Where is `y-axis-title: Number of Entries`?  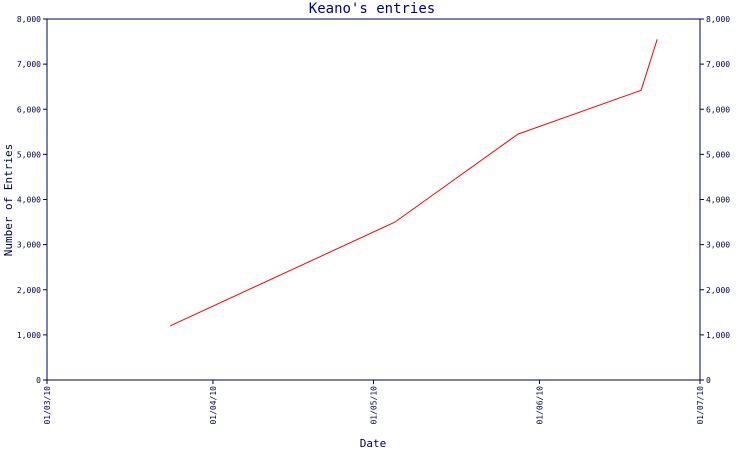
y-axis-title: Number of Entries is located at coordinates (8, 200).